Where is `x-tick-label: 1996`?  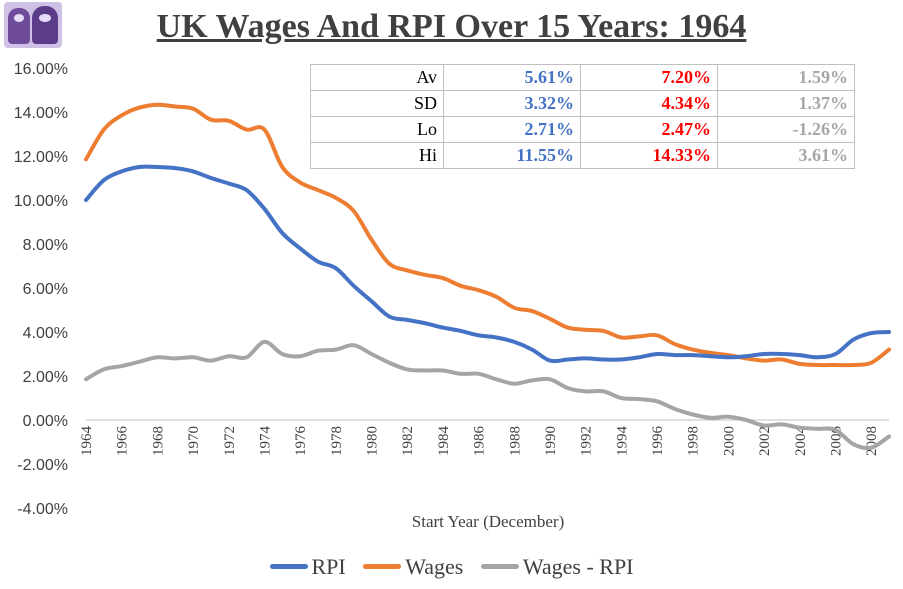 x-tick-label: 1996 is located at coordinates (658, 441).